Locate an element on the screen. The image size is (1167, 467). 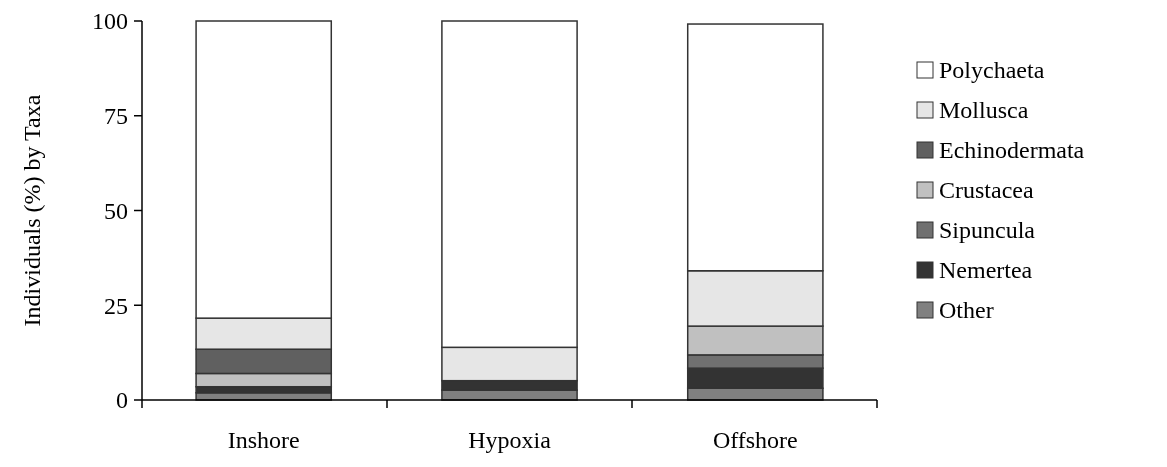
legend-label: Mollusca is located at coordinates (984, 110).